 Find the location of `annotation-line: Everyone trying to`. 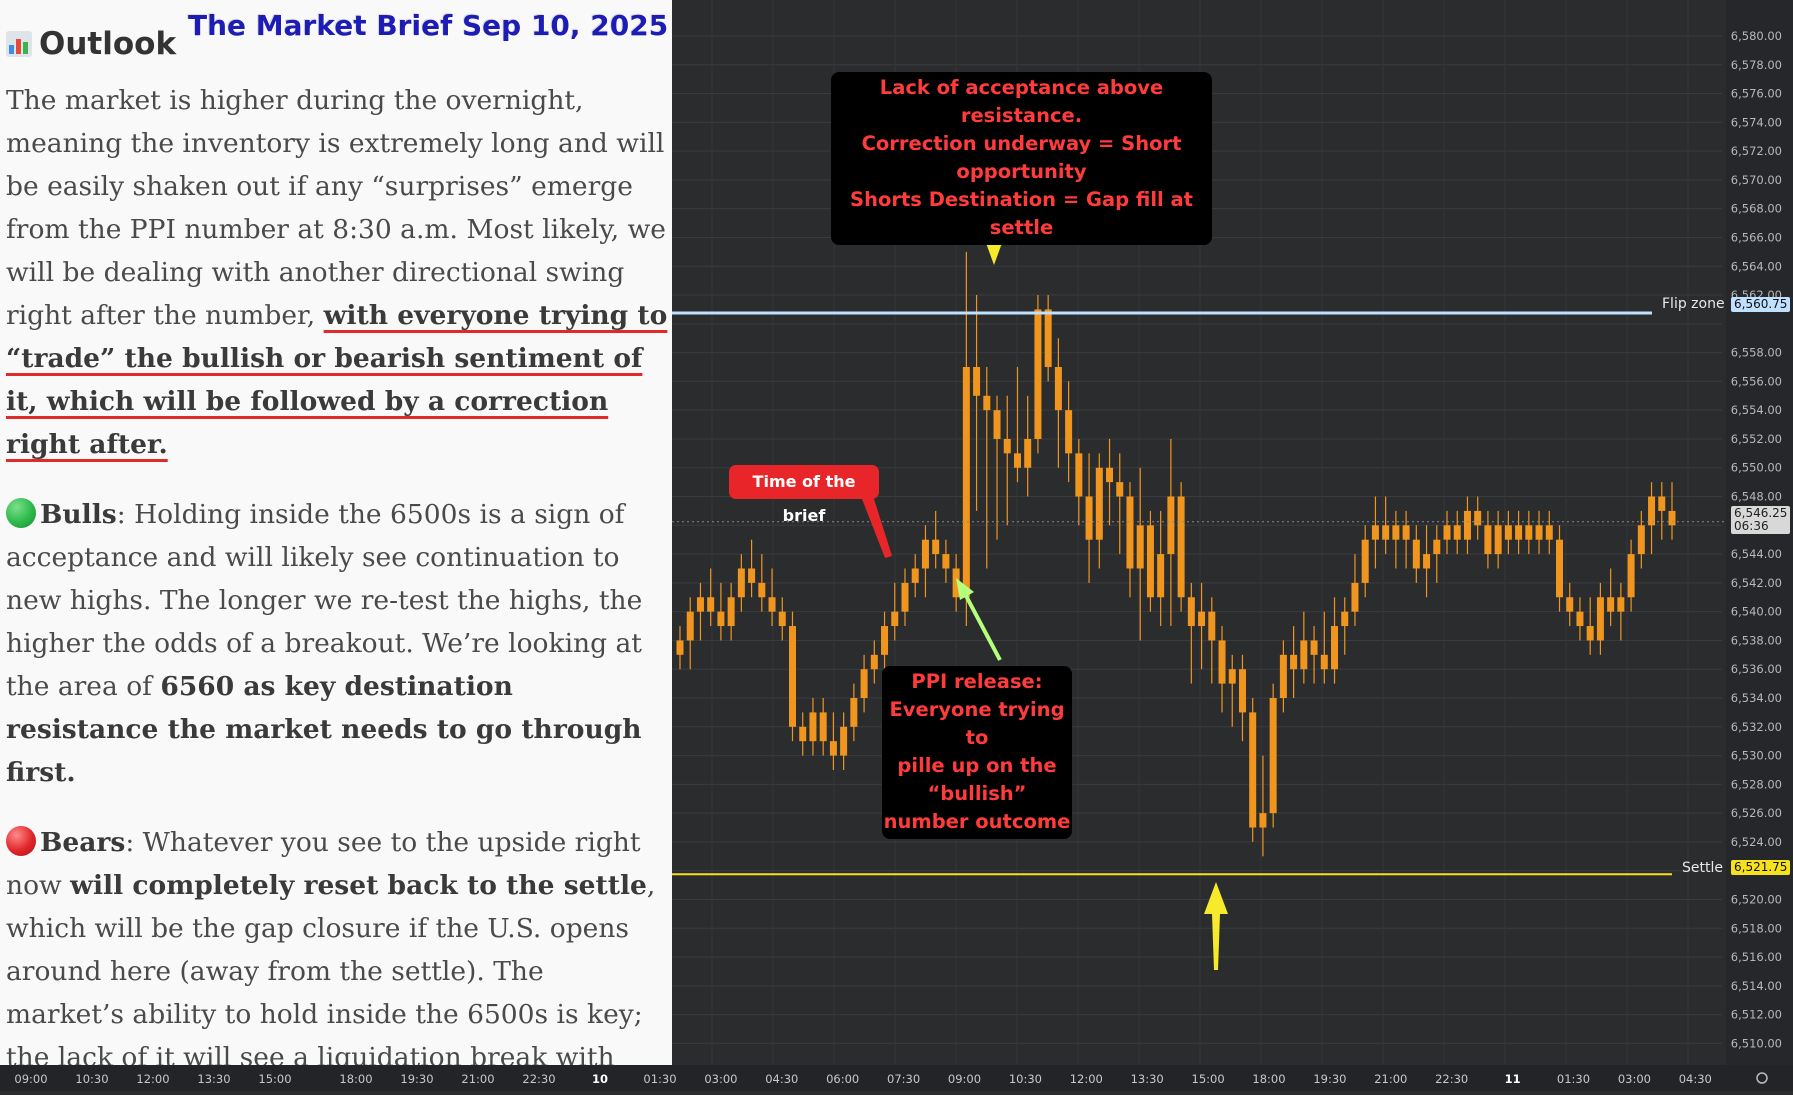

annotation-line: Everyone trying to is located at coordinates (977, 723).